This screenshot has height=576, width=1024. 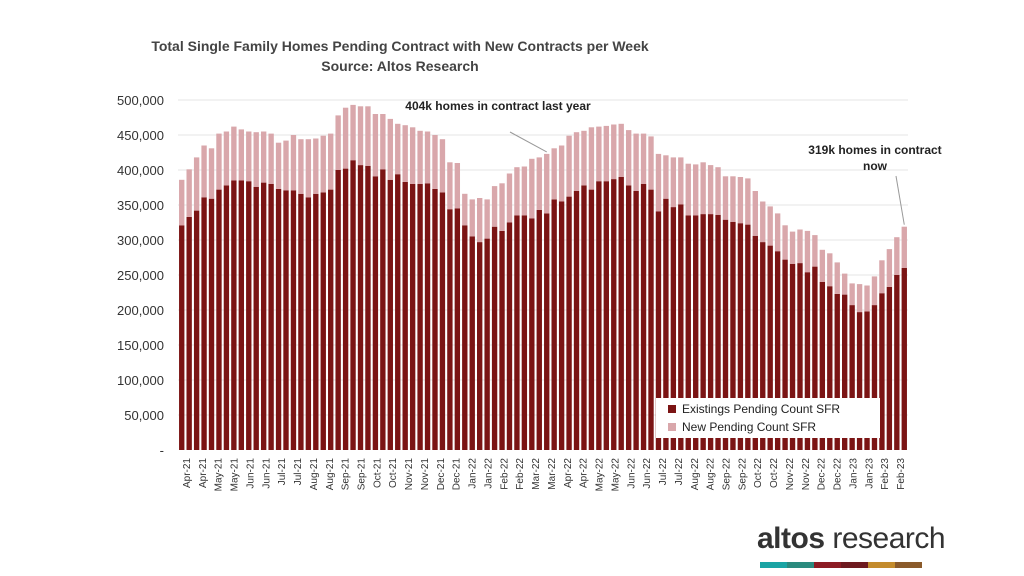 What do you see at coordinates (761, 409) in the screenshot?
I see `legend-label-existing: Existings Pending Count SFR` at bounding box center [761, 409].